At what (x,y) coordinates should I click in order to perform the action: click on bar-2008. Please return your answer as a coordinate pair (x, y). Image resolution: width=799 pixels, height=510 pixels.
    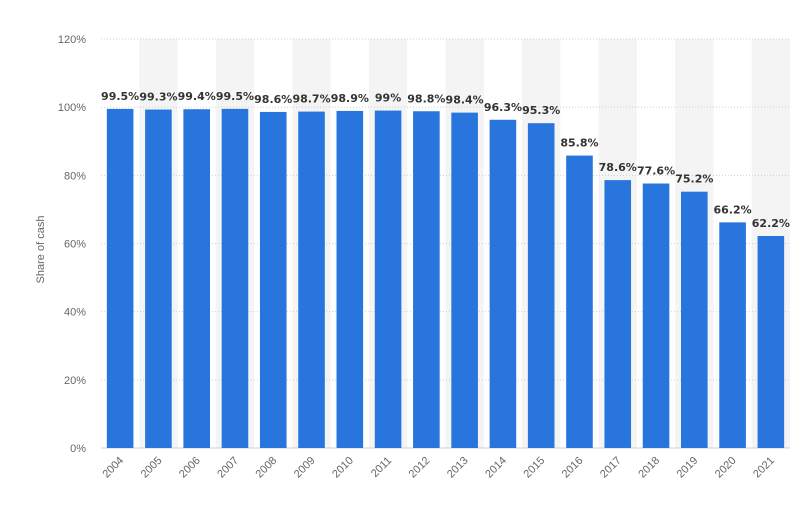
    Looking at the image, I should click on (273, 280).